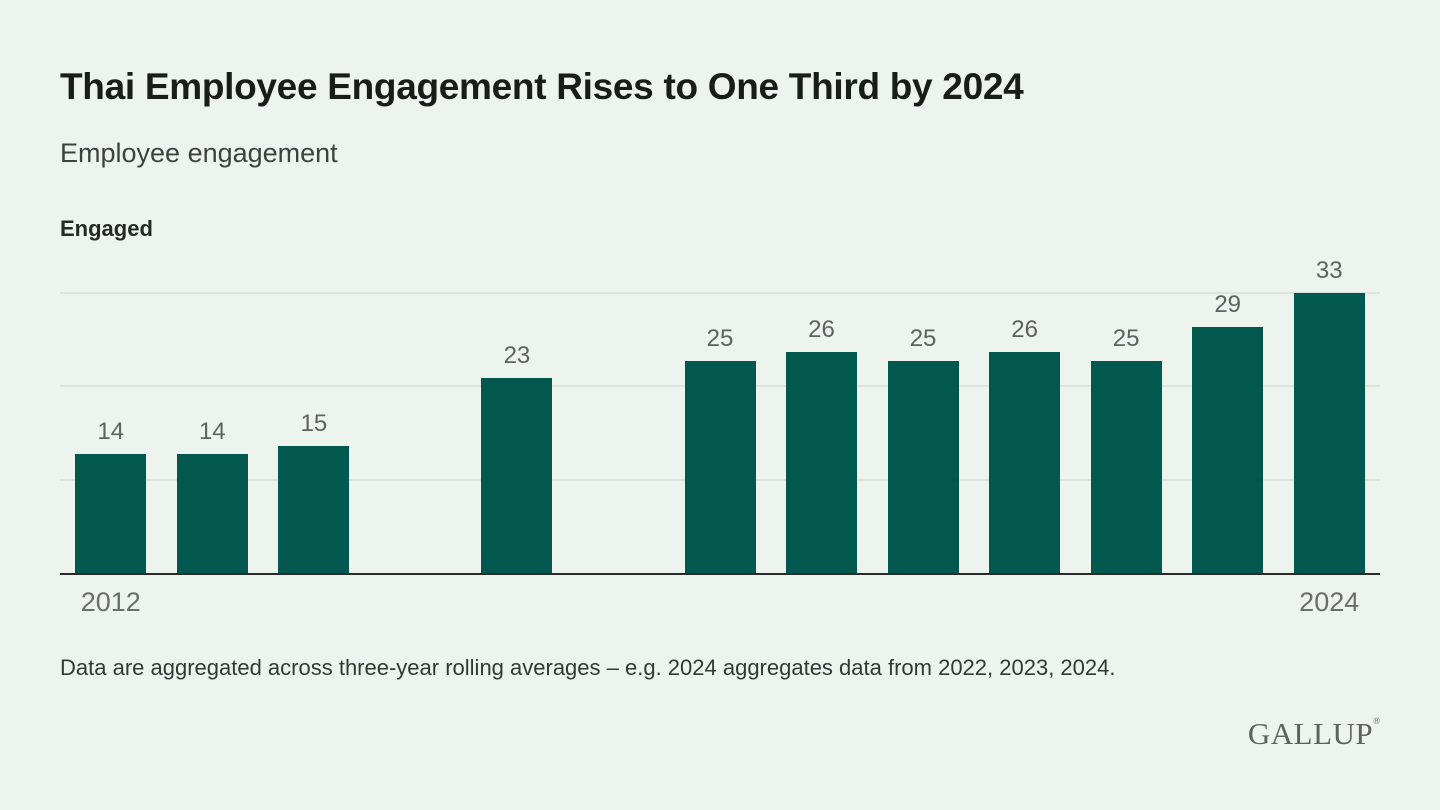 The image size is (1440, 810). I want to click on gallup-logo: GALLUP®, so click(1314, 734).